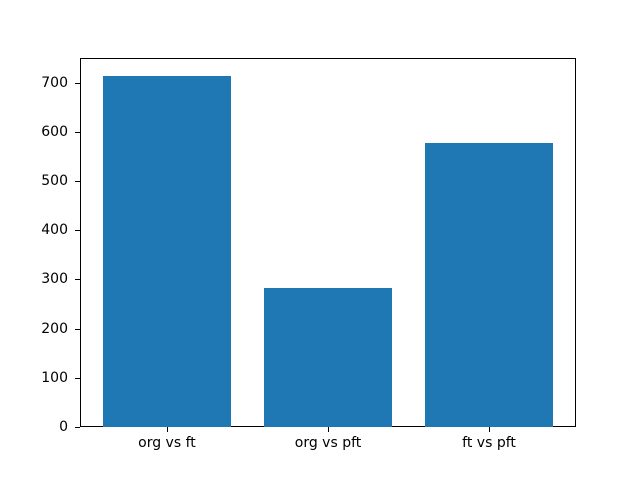  What do you see at coordinates (54, 328) in the screenshot?
I see `y-tick-label: 200` at bounding box center [54, 328].